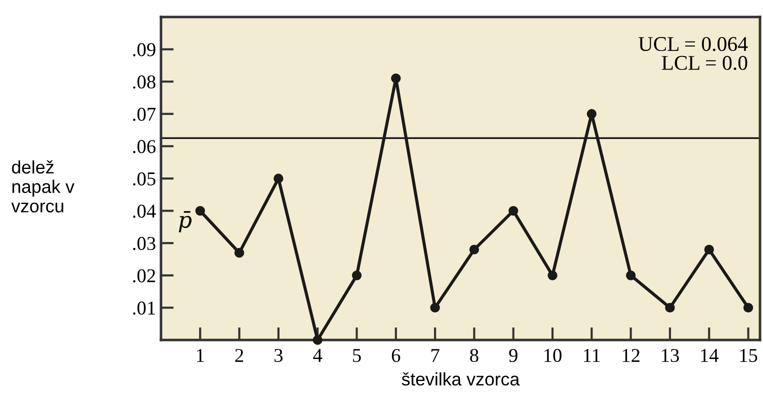 This screenshot has height=407, width=763. I want to click on x-tick-label: 4, so click(317, 355).